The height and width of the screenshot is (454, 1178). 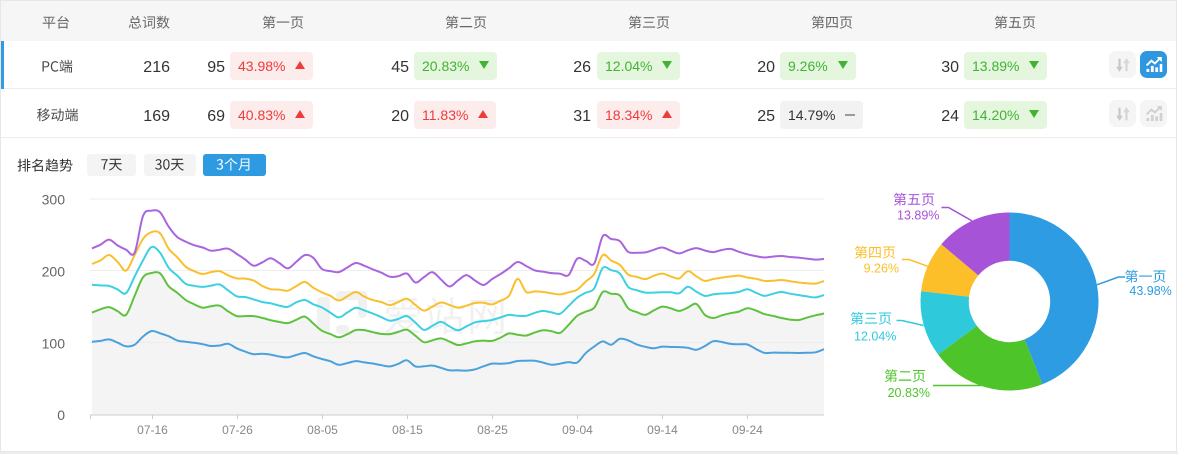 I want to click on svg-text: 07-16, so click(x=152, y=430).